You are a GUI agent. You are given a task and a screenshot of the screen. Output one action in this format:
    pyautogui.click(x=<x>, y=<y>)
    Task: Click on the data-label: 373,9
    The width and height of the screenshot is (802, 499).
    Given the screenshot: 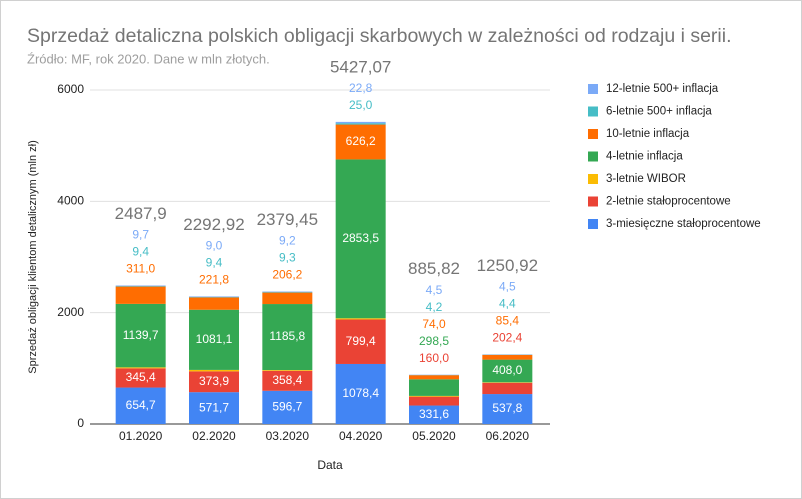 What is the action you would take?
    pyautogui.click(x=214, y=381)
    